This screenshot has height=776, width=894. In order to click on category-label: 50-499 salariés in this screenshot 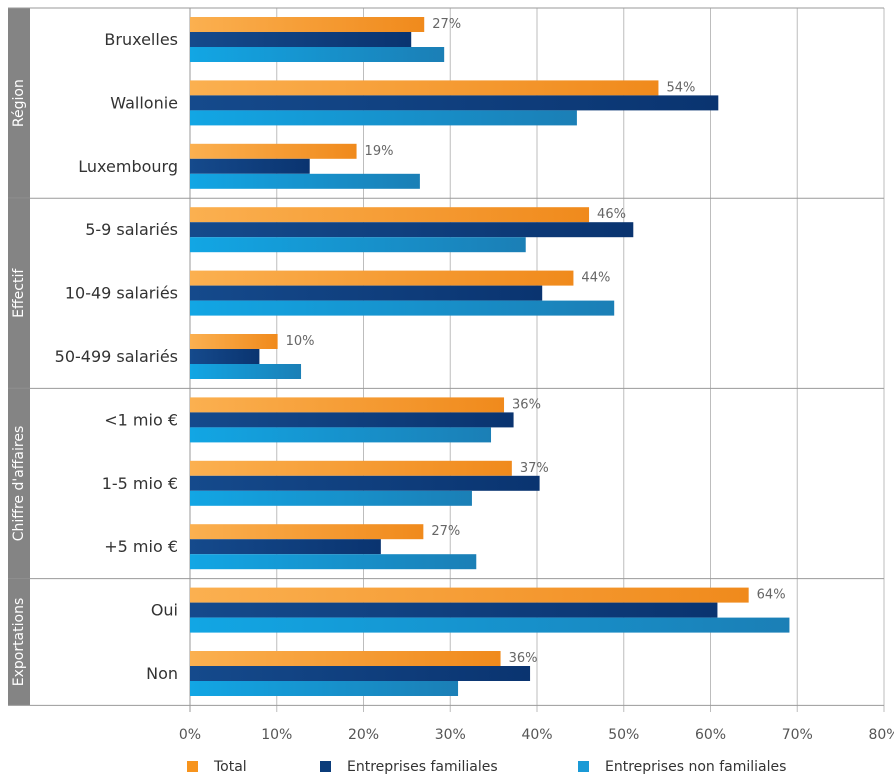, I will do `click(116, 356)`.